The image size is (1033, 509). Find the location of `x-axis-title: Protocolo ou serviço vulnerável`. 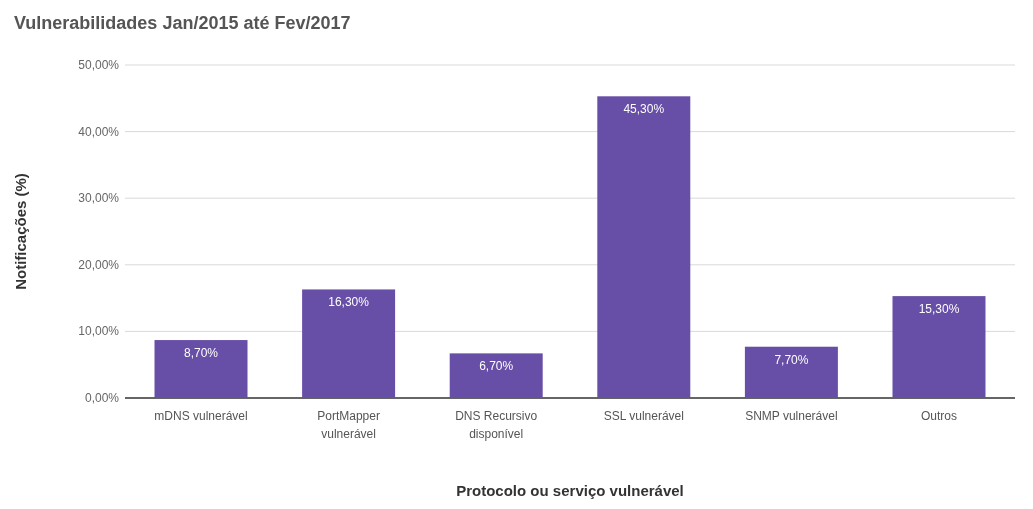

x-axis-title: Protocolo ou serviço vulnerável is located at coordinates (570, 490).